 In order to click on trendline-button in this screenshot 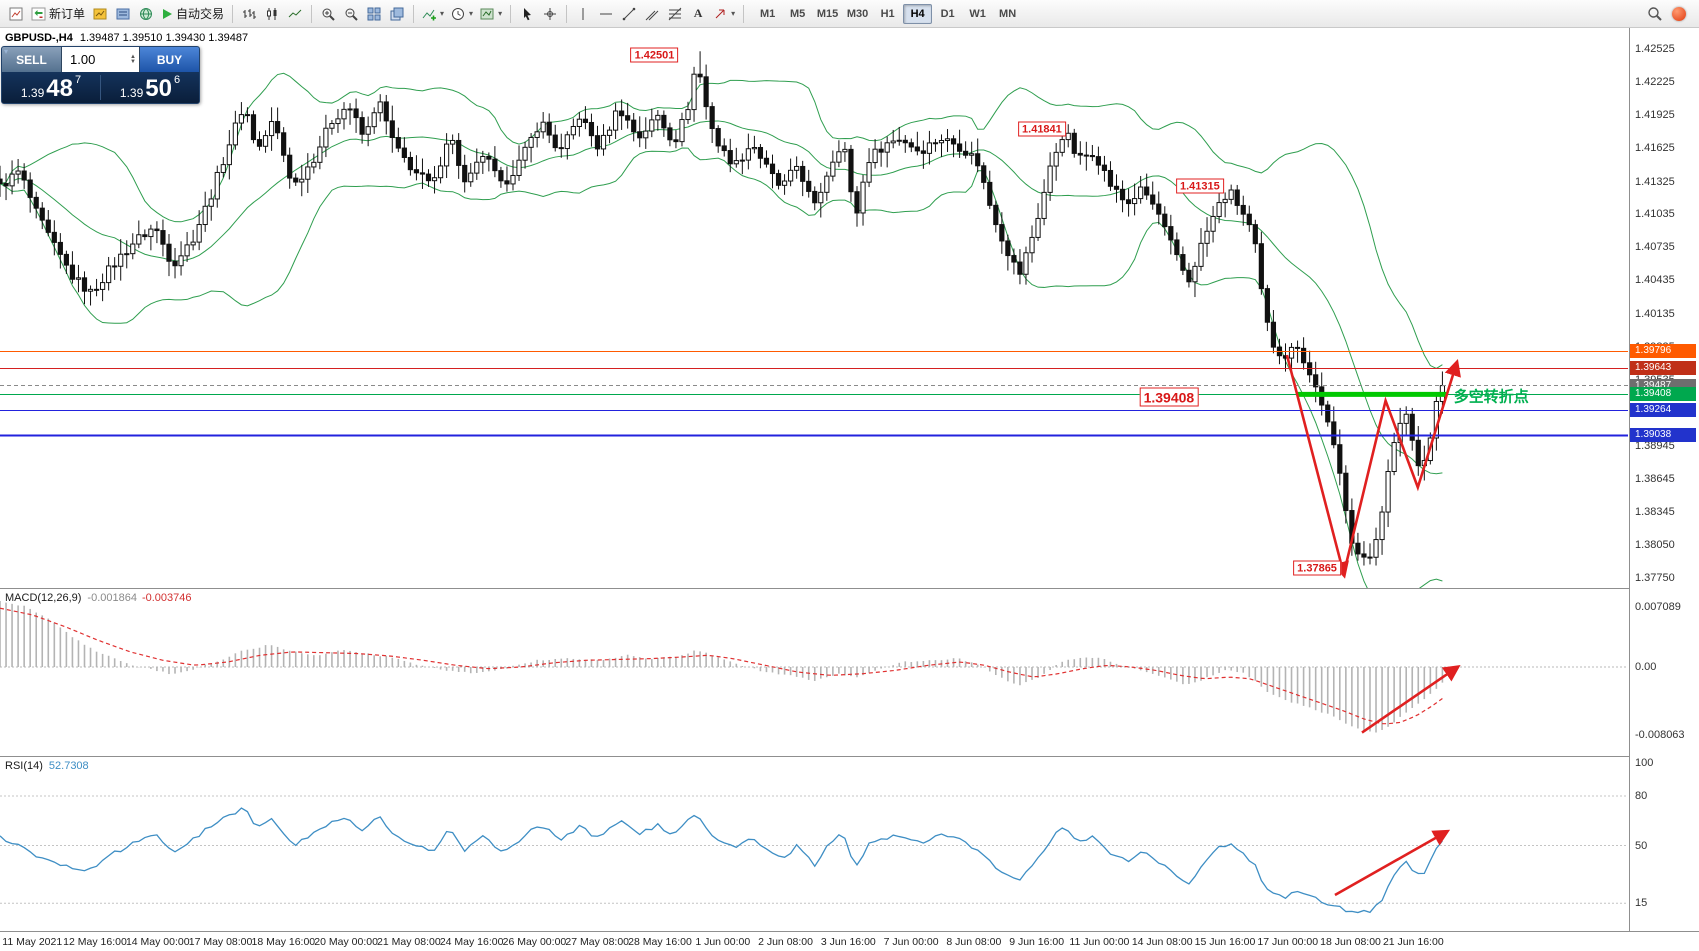, I will do `click(629, 14)`.